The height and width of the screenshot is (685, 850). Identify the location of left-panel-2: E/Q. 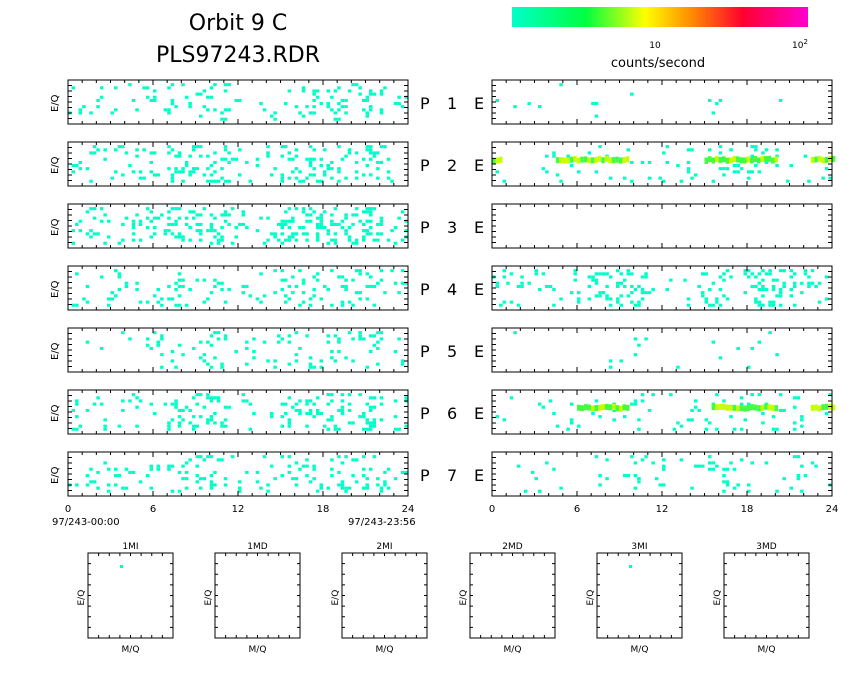
(229, 164).